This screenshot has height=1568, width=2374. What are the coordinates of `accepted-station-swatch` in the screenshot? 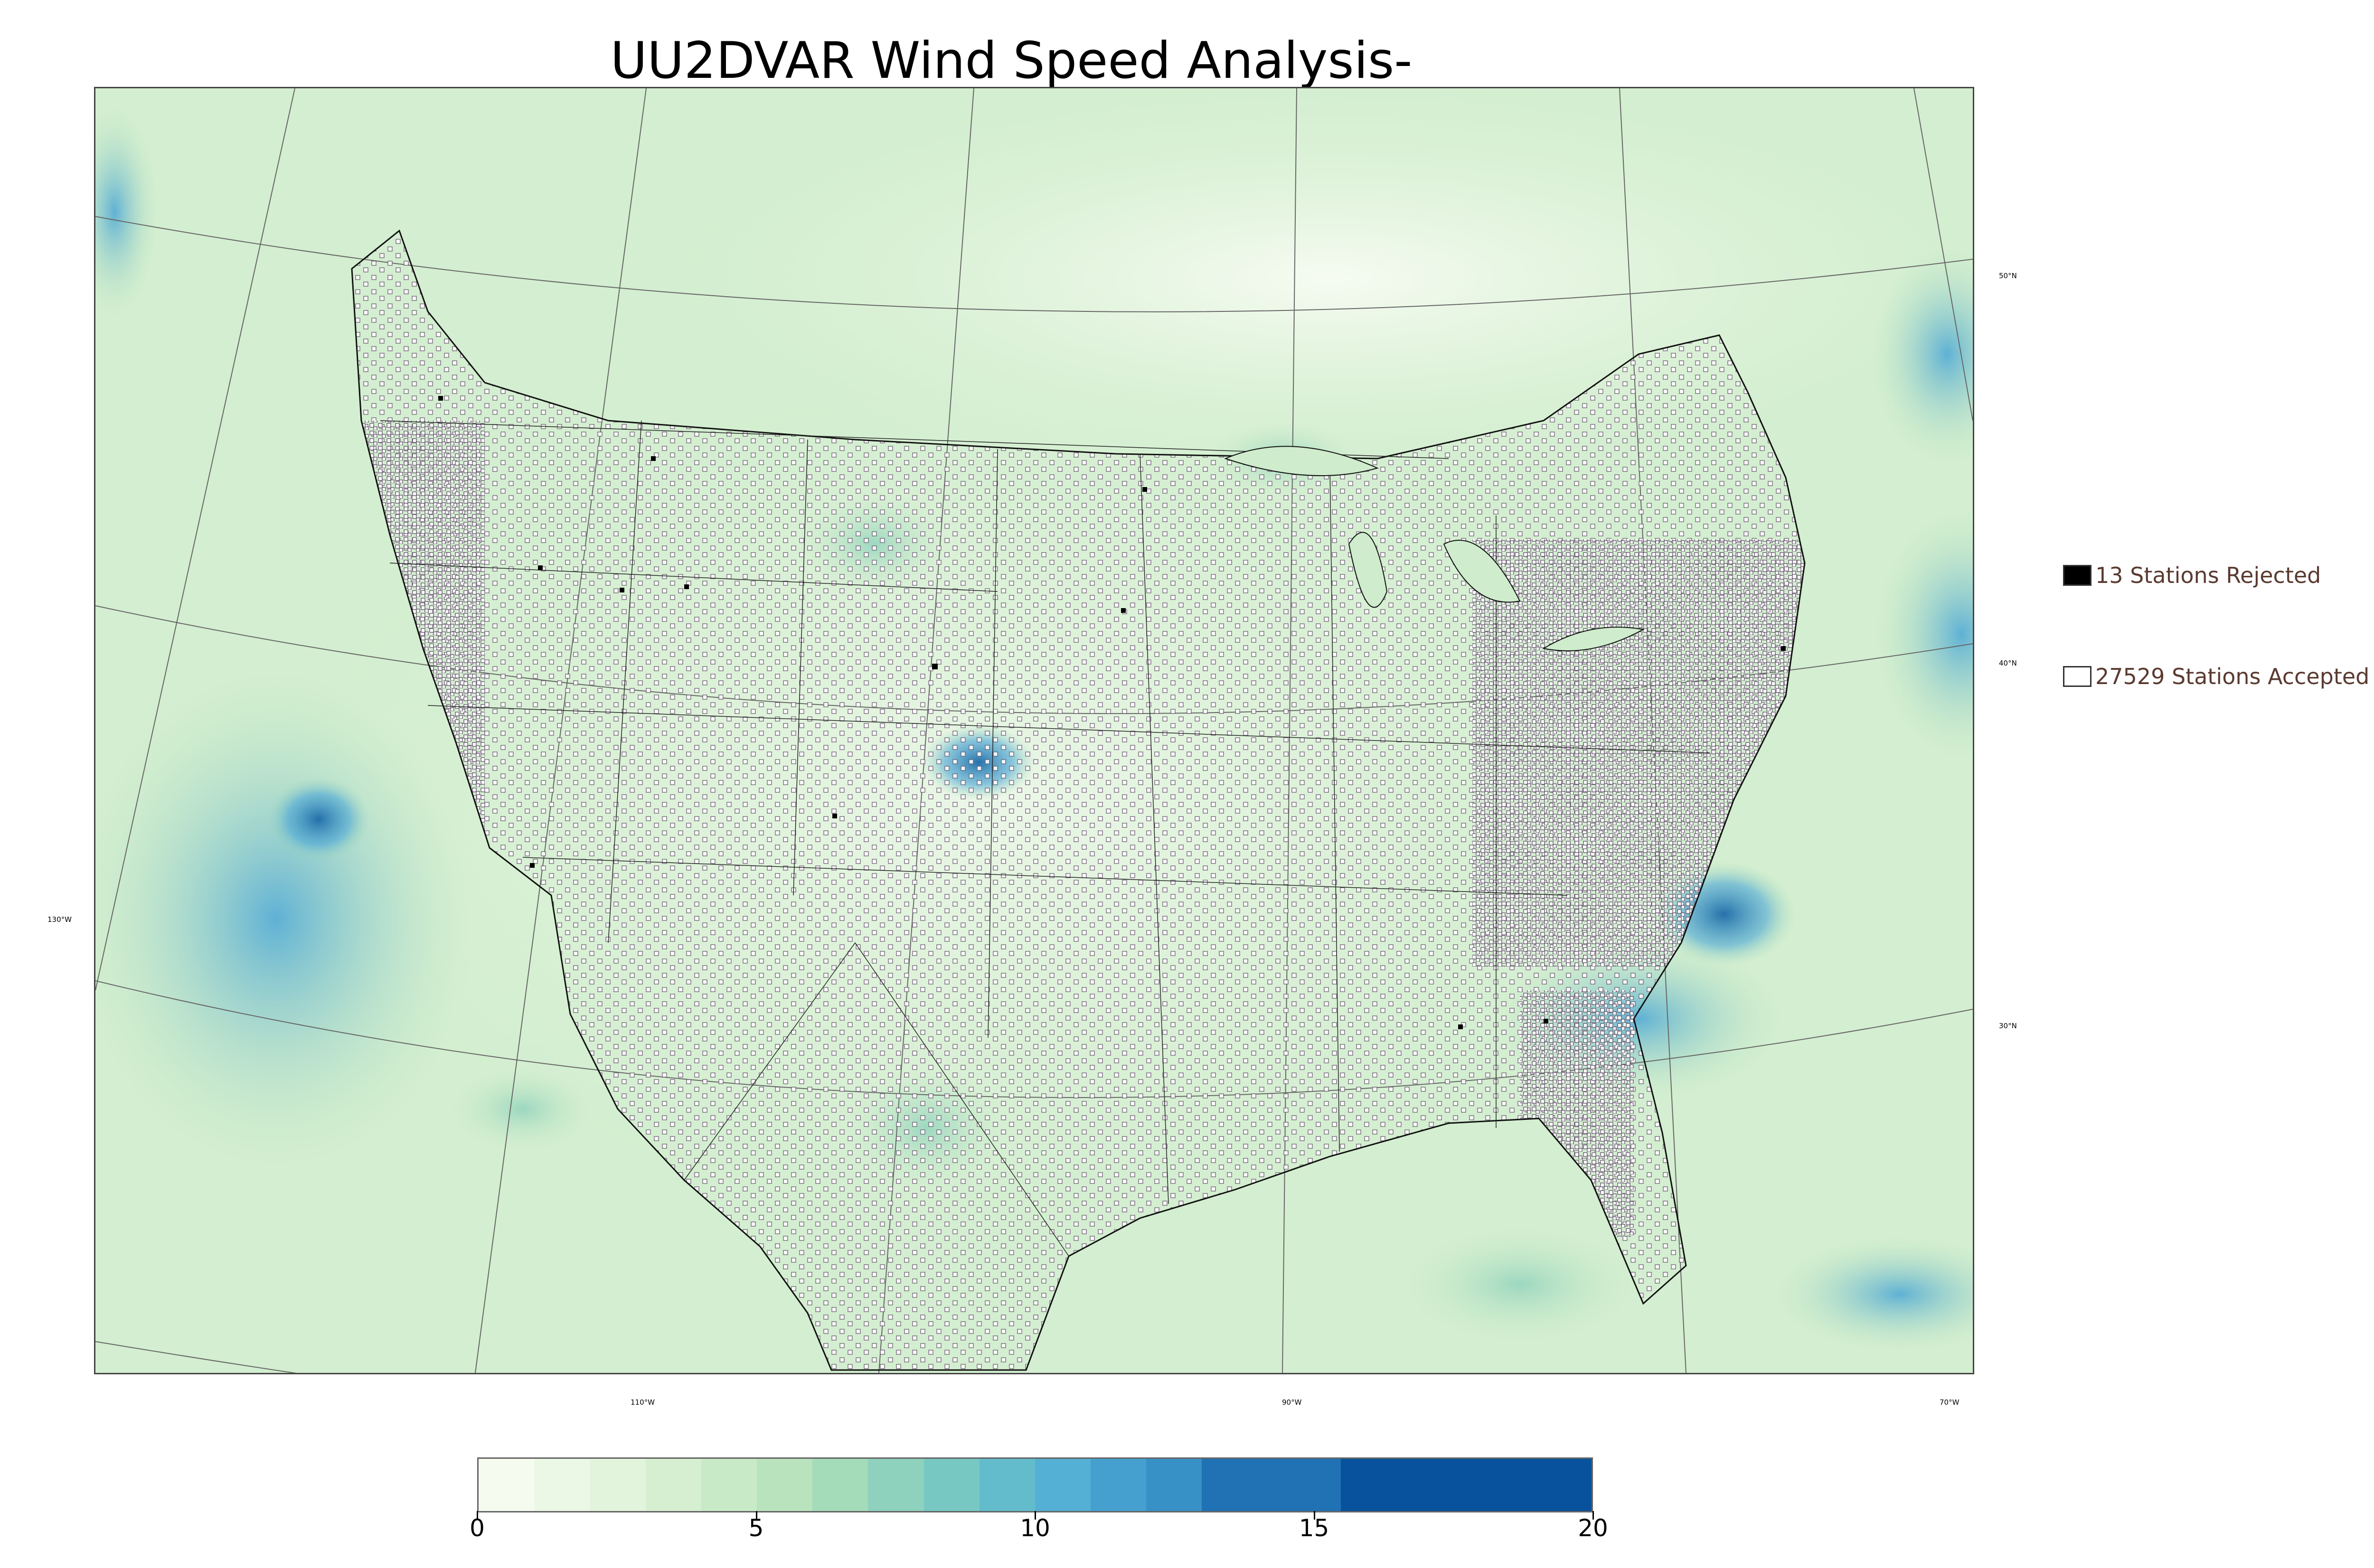 It's located at (2077, 676).